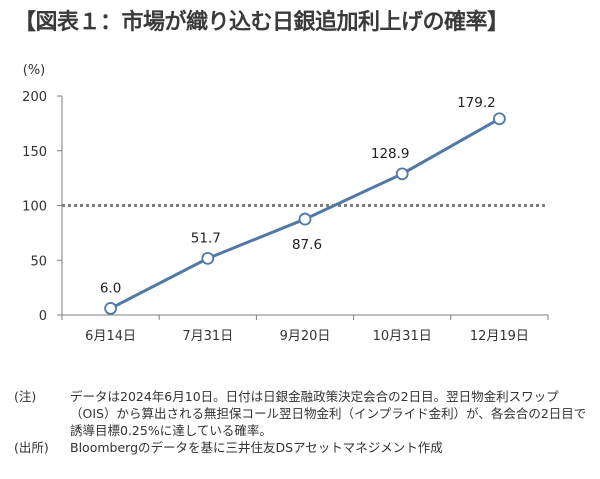 The image size is (600, 479). Describe the element at coordinates (34, 152) in the screenshot. I see `y-tick-label: 150` at that location.